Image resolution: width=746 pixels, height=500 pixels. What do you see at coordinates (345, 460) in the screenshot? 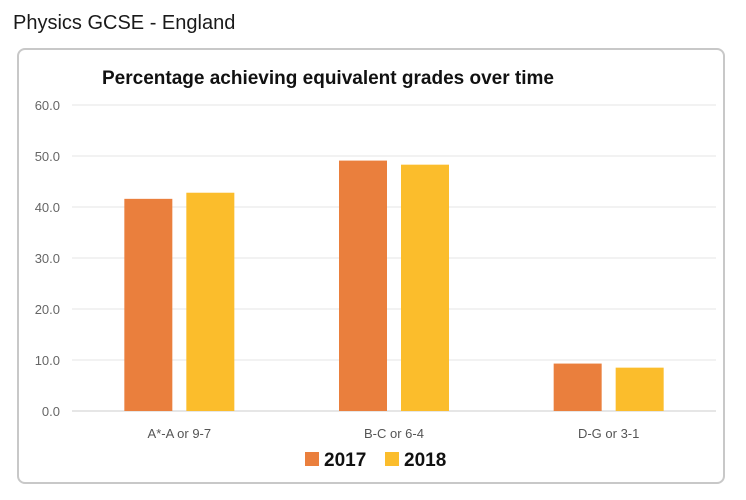
I see `legend-label-2017: 2017` at bounding box center [345, 460].